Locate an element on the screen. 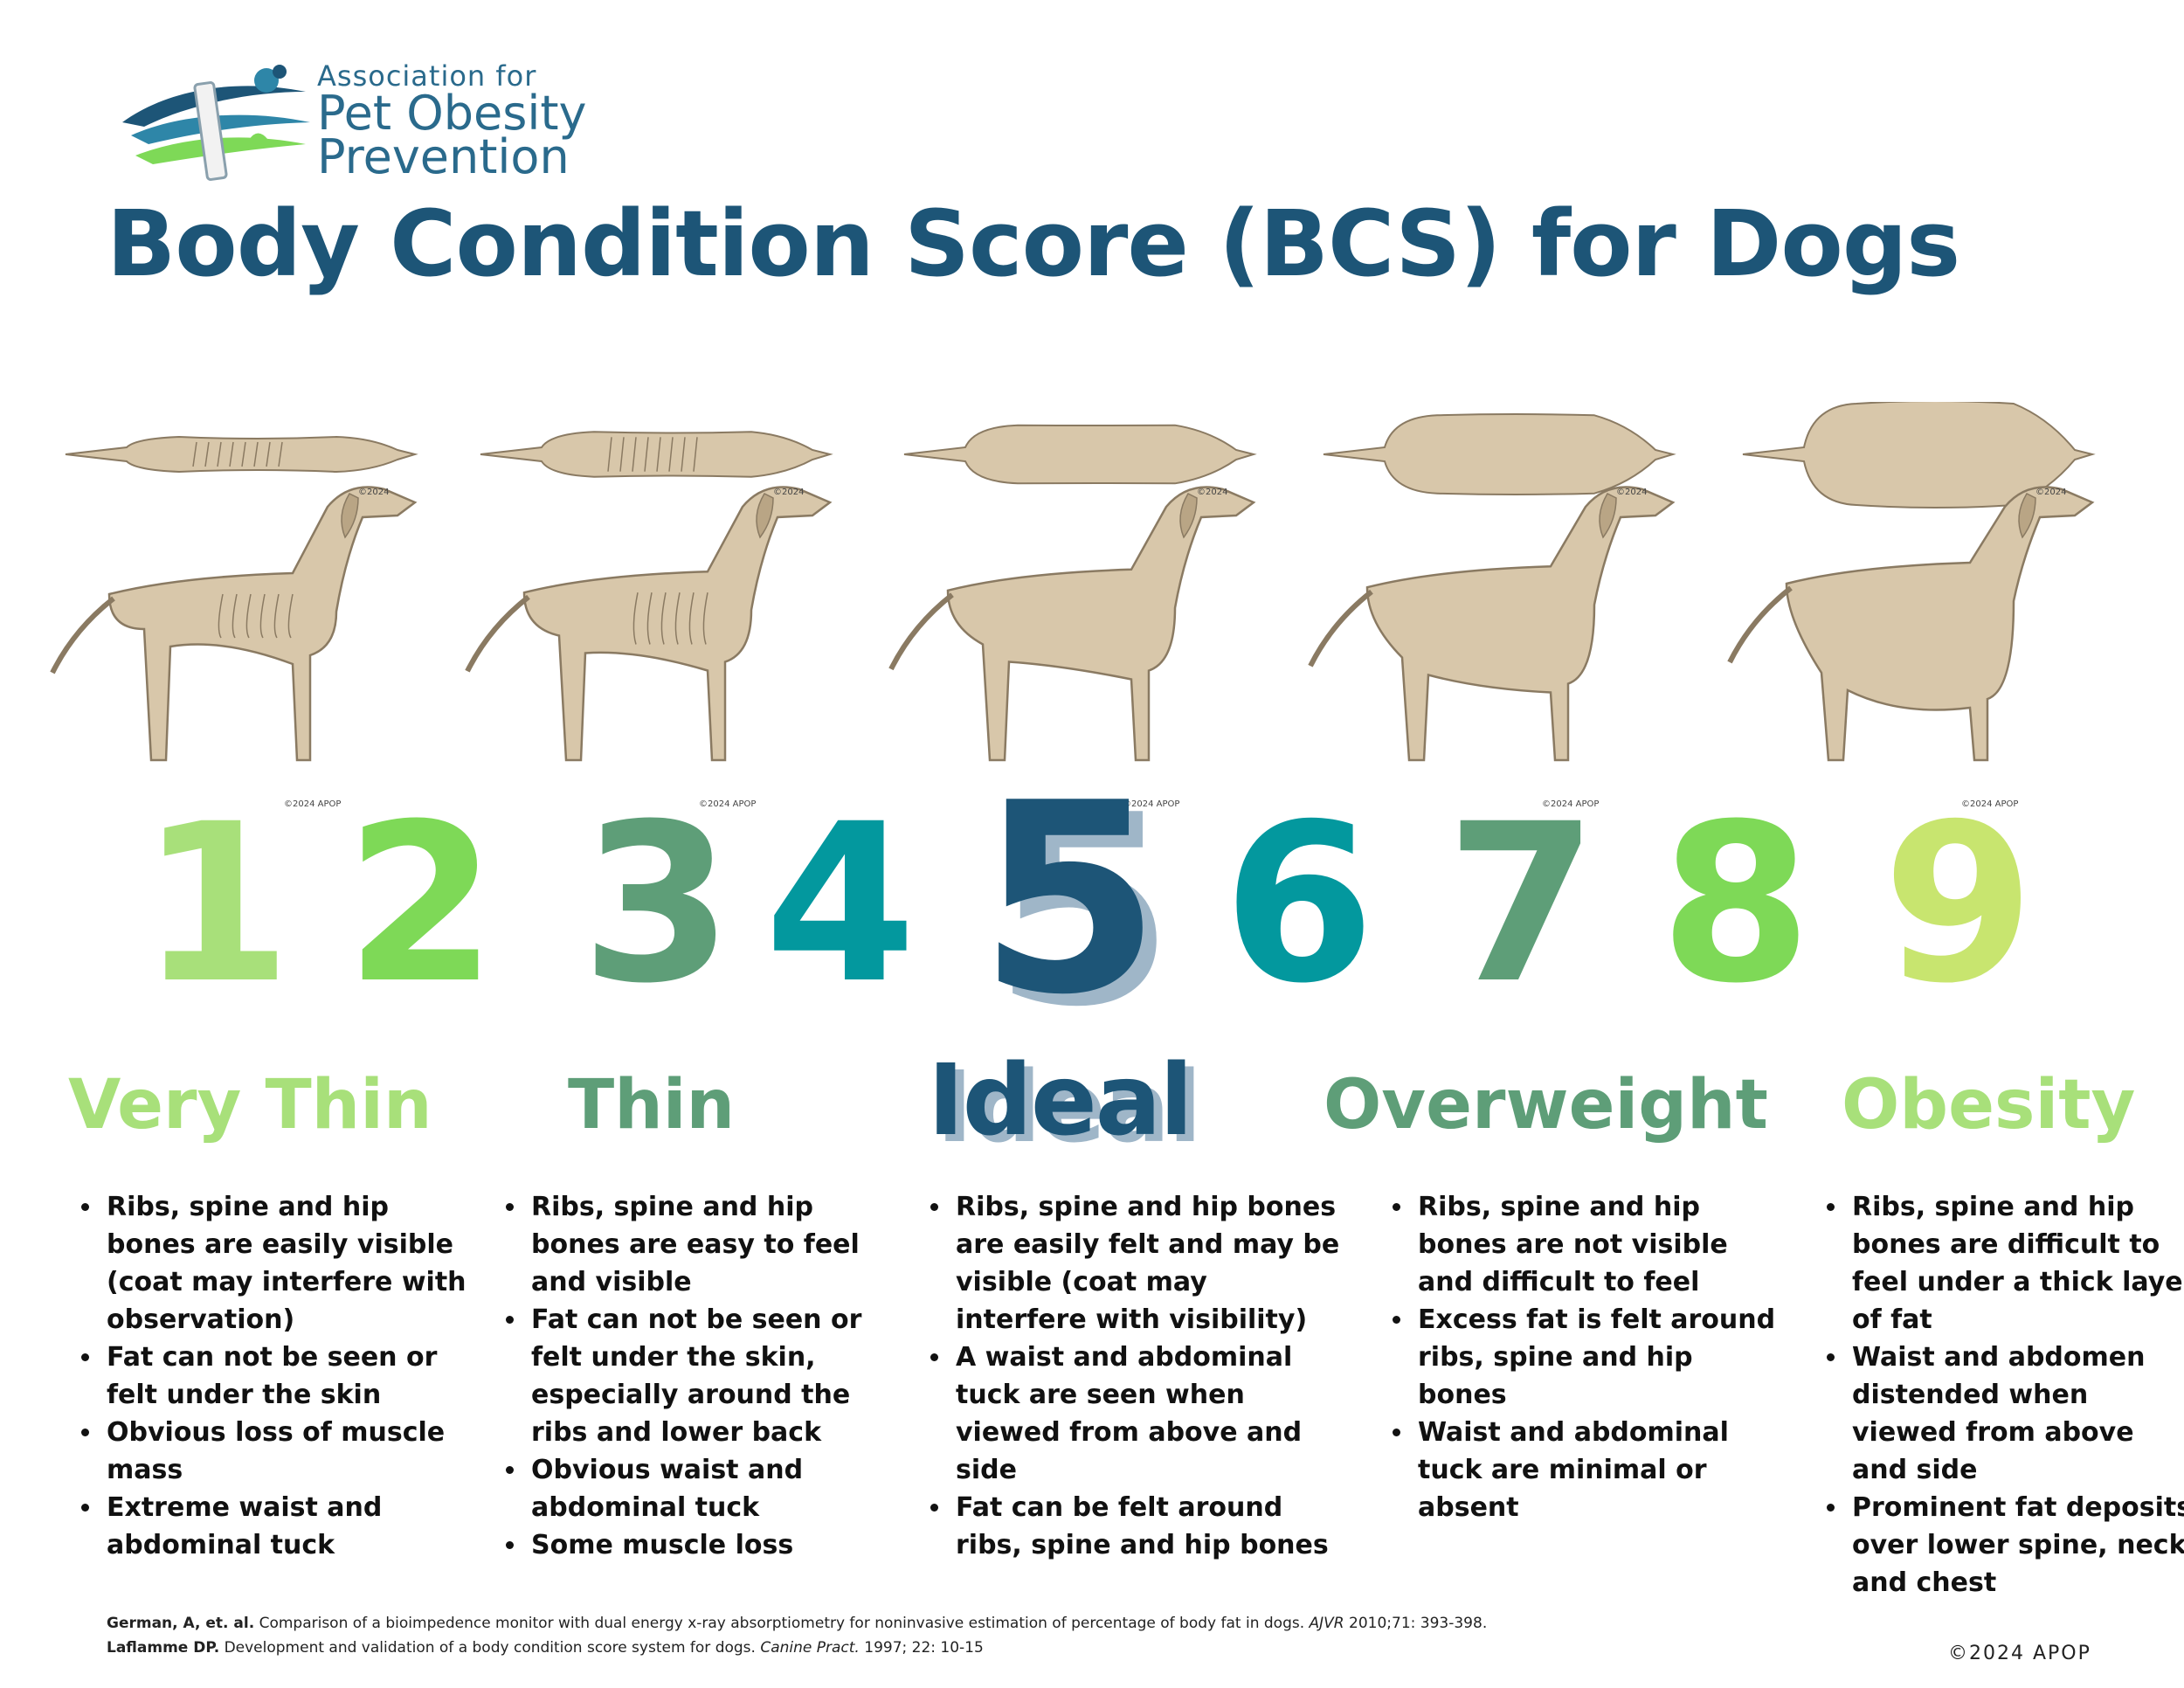 Image resolution: width=2184 pixels, height=1688 pixels. dog-4-icon is located at coordinates (1492, 587).